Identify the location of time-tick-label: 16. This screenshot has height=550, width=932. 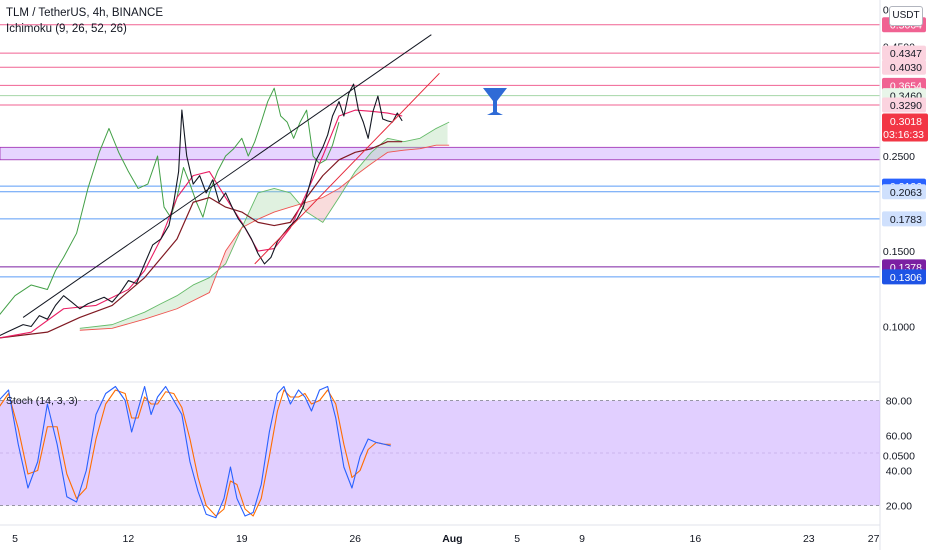
(696, 539).